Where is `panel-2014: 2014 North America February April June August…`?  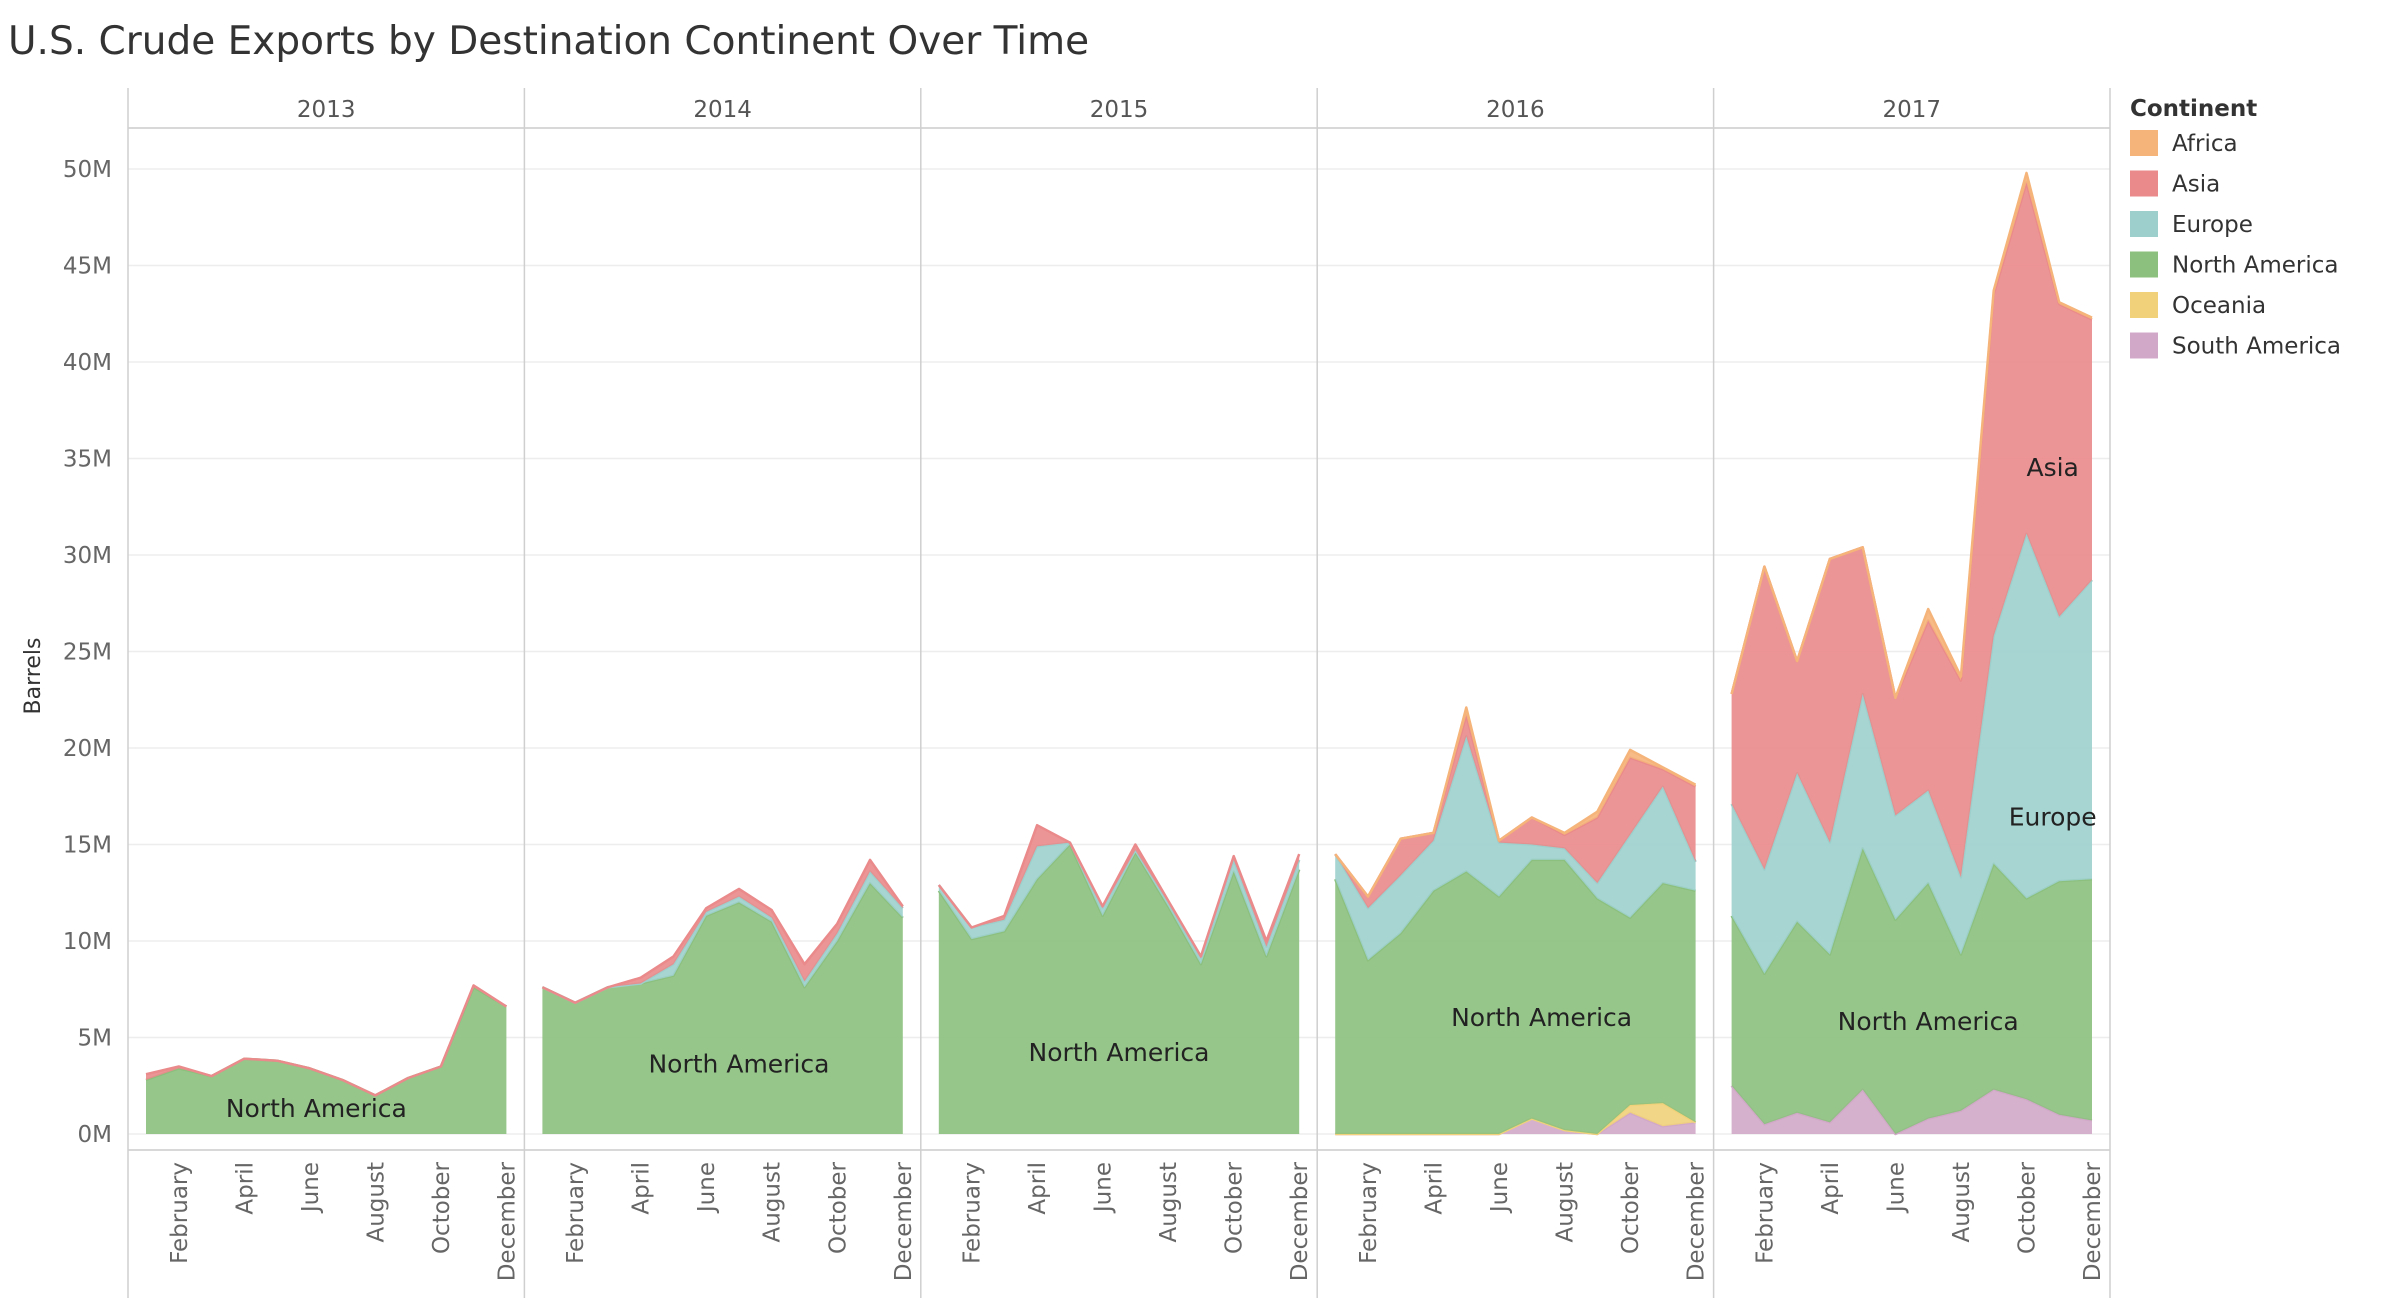
panel-2014: 2014 North America February April June August… is located at coordinates (729, 689).